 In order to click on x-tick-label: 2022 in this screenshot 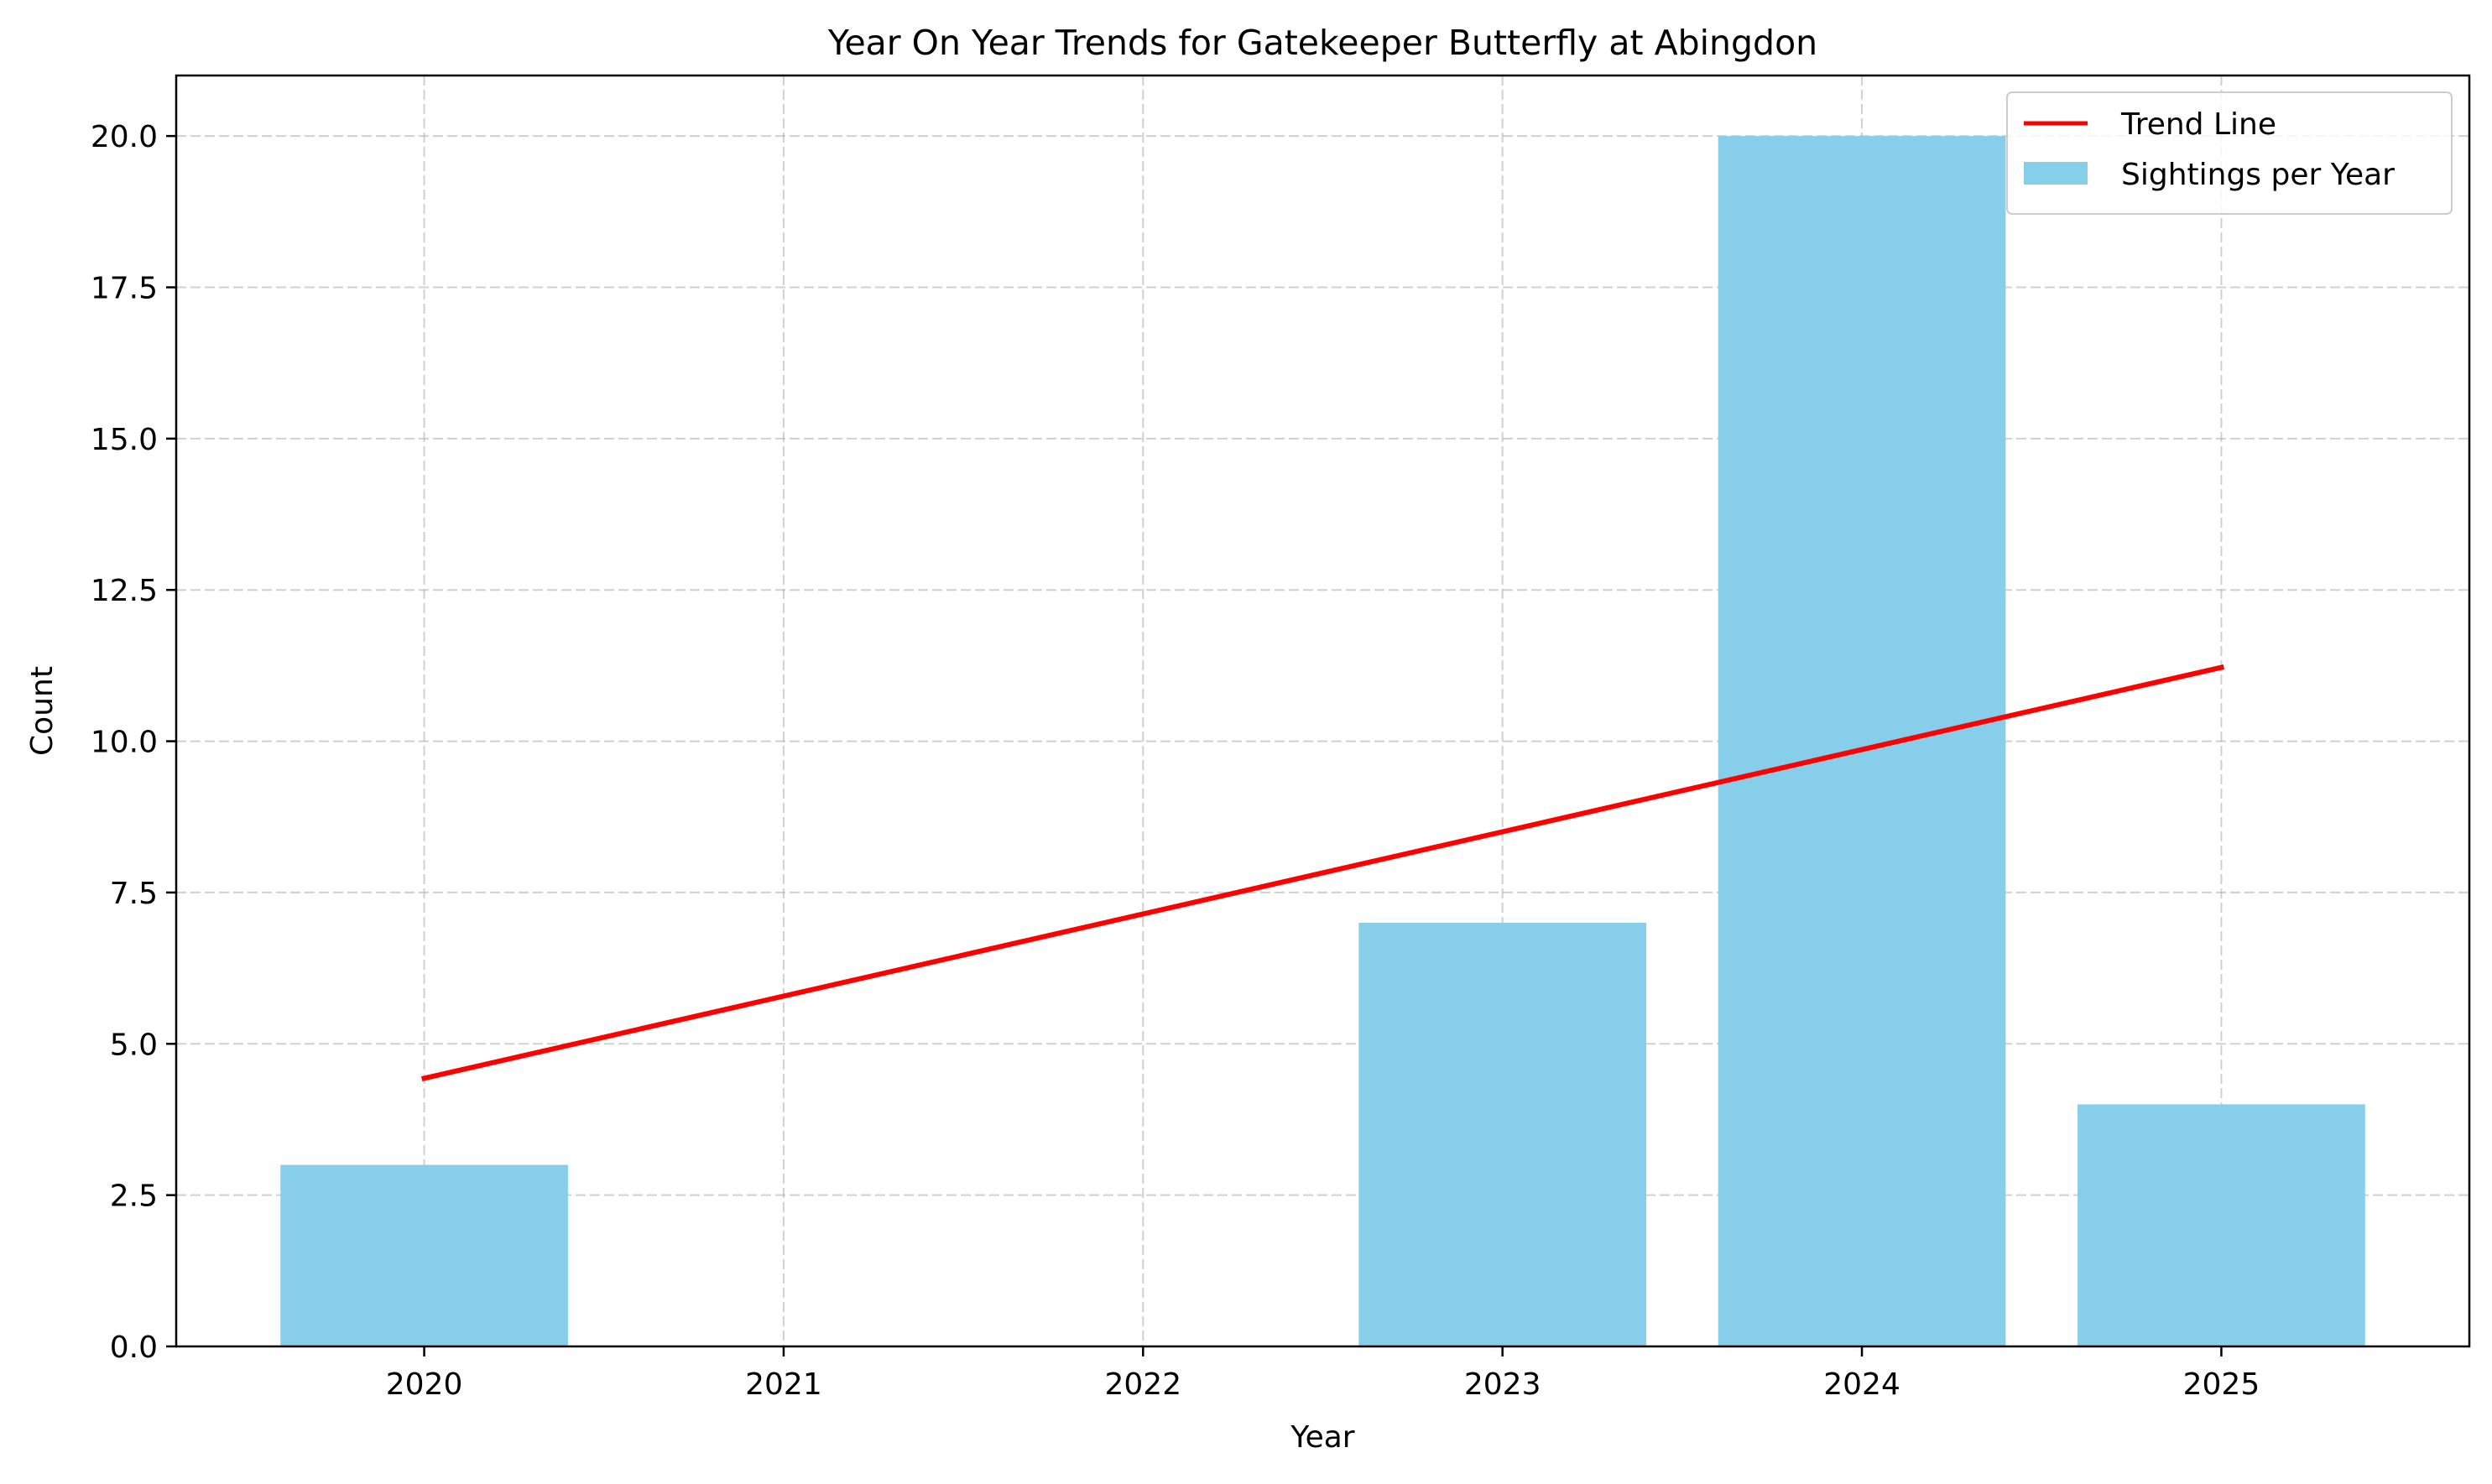, I will do `click(1143, 1384)`.